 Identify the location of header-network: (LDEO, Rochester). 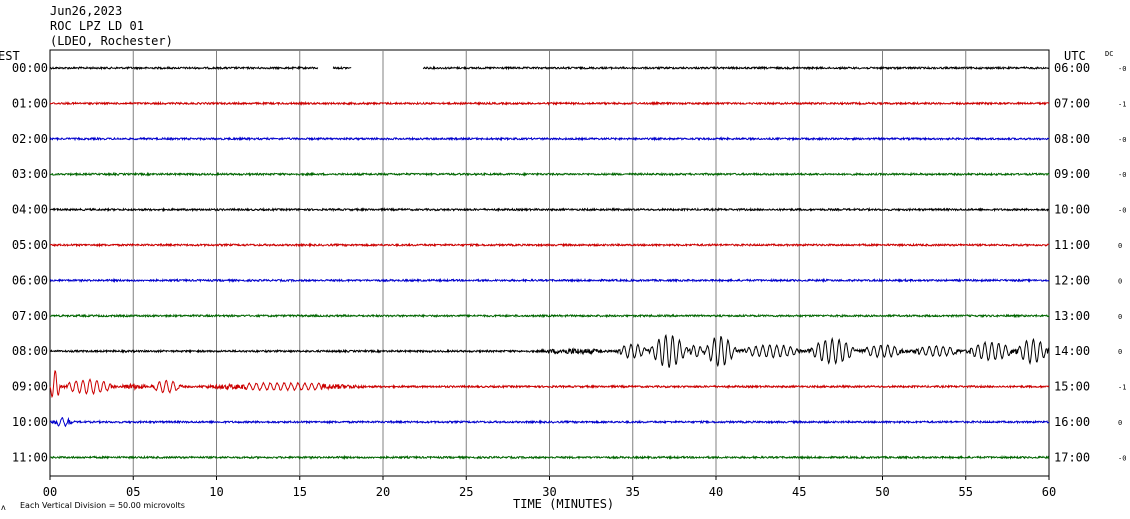
(111, 41).